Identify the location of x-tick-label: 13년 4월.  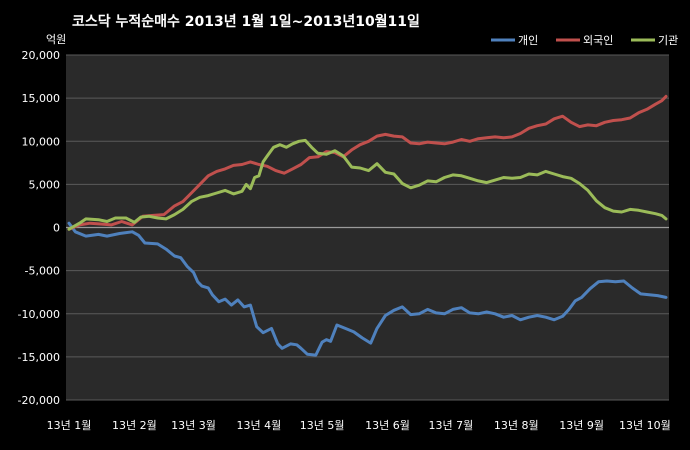
(258, 425).